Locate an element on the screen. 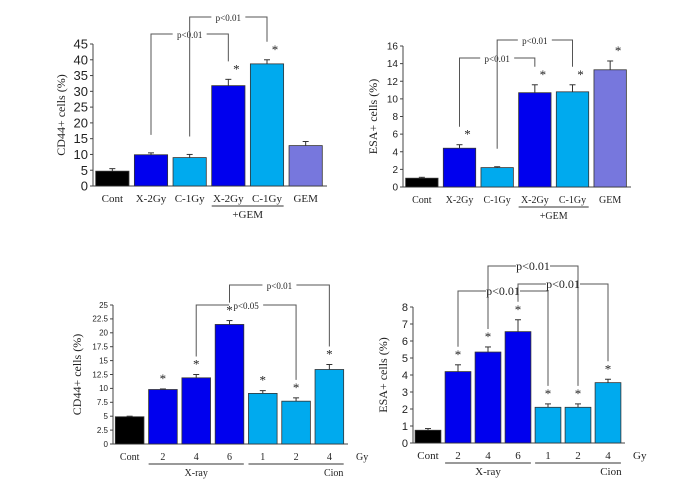 The width and height of the screenshot is (700, 496). x-tick-label: GEM is located at coordinates (610, 200).